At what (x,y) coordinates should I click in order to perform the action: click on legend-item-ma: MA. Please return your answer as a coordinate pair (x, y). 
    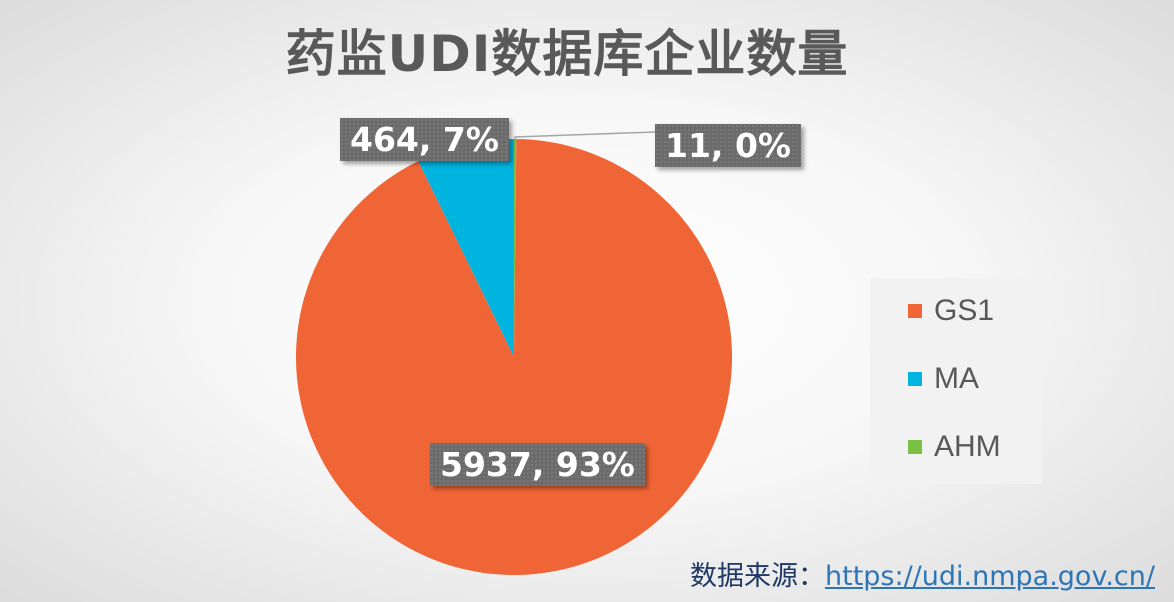
    Looking at the image, I should click on (943, 379).